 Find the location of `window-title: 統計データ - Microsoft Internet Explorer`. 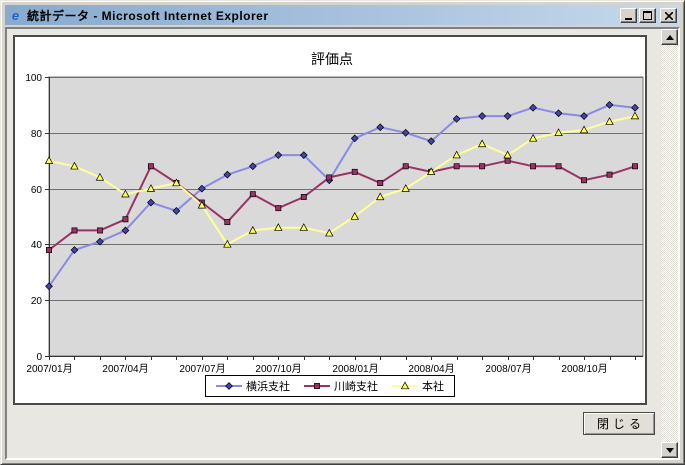

window-title: 統計データ - Microsoft Internet Explorer is located at coordinates (148, 15).